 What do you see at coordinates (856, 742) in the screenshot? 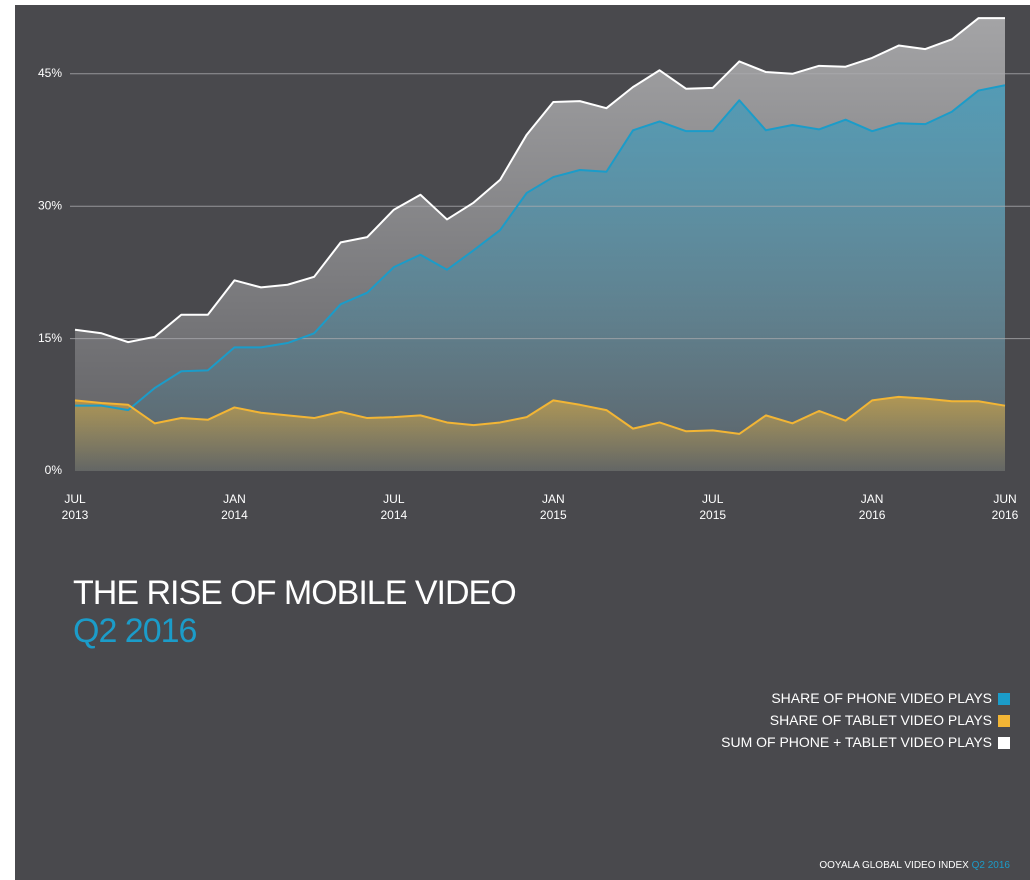
I see `legend-label: SUM OF PHONE + TABLET VIDEO PLAYS` at bounding box center [856, 742].